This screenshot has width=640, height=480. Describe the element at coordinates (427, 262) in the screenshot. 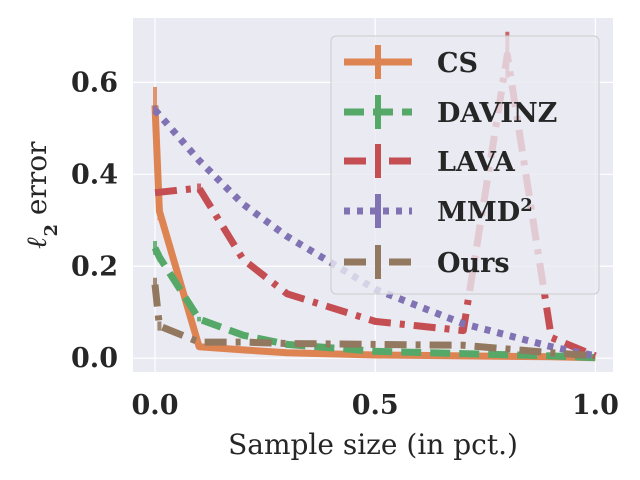

I see `legend-item-ours: Ours` at that location.